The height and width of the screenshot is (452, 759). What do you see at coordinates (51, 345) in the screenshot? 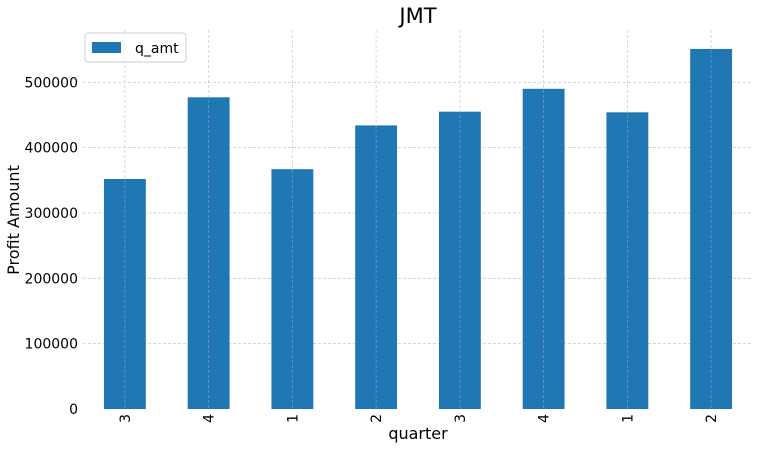
I see `y-tick-label: 100000` at bounding box center [51, 345].